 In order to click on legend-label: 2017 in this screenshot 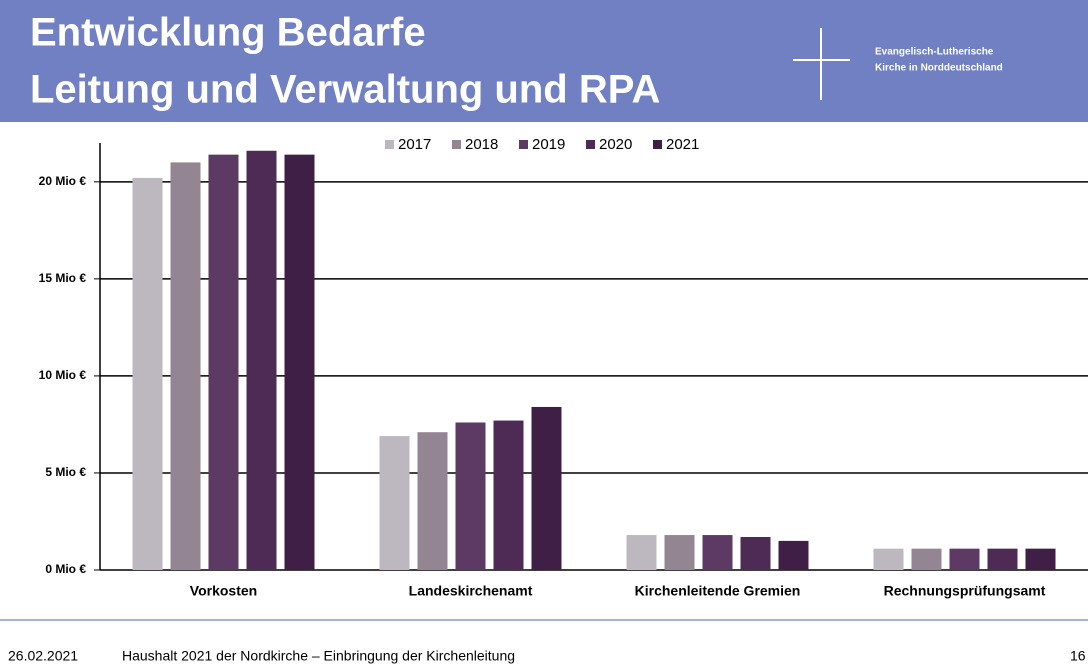, I will do `click(414, 144)`.